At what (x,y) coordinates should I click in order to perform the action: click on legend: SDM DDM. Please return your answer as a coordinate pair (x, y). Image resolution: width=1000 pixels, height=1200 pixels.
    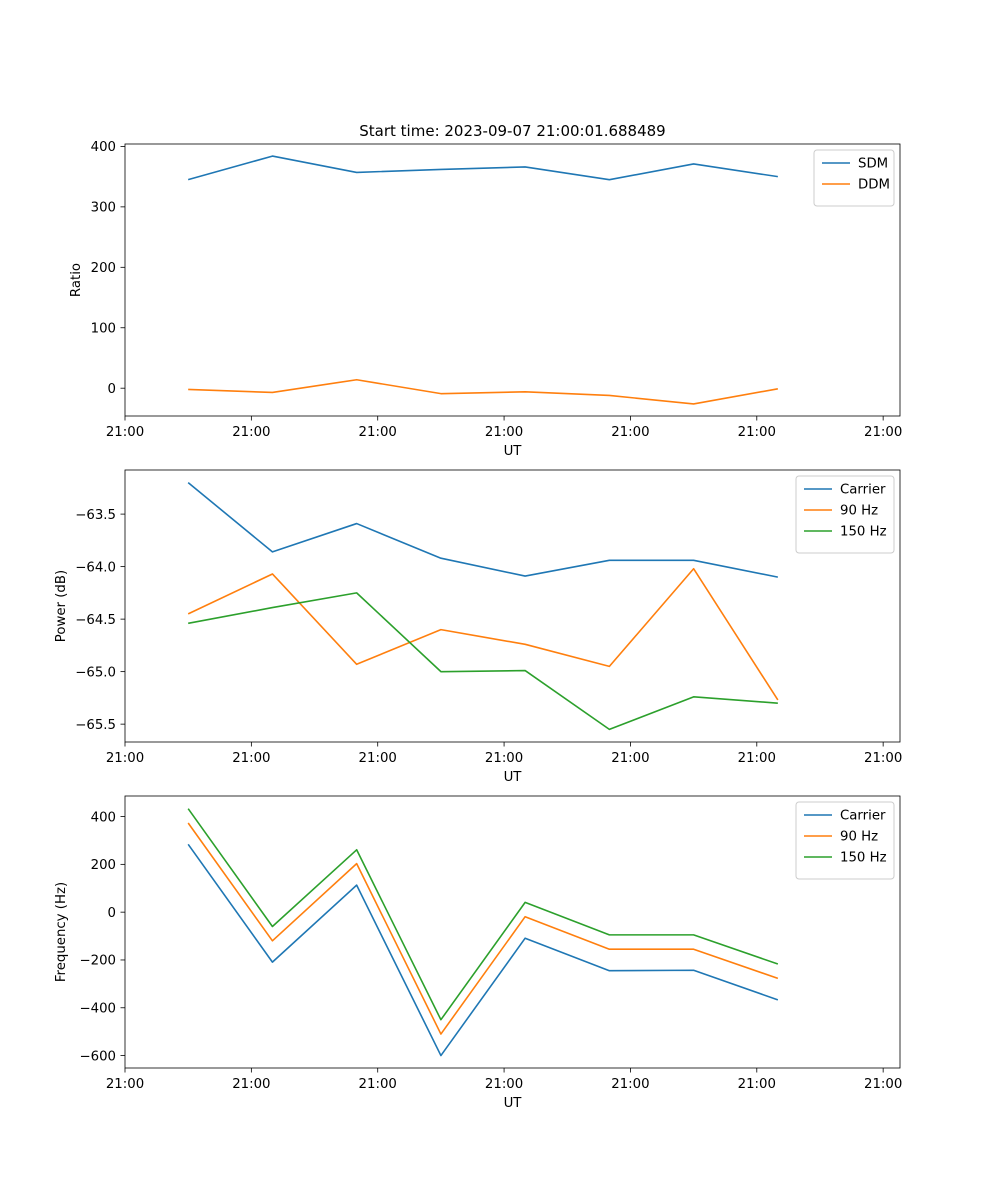
    Looking at the image, I should click on (854, 178).